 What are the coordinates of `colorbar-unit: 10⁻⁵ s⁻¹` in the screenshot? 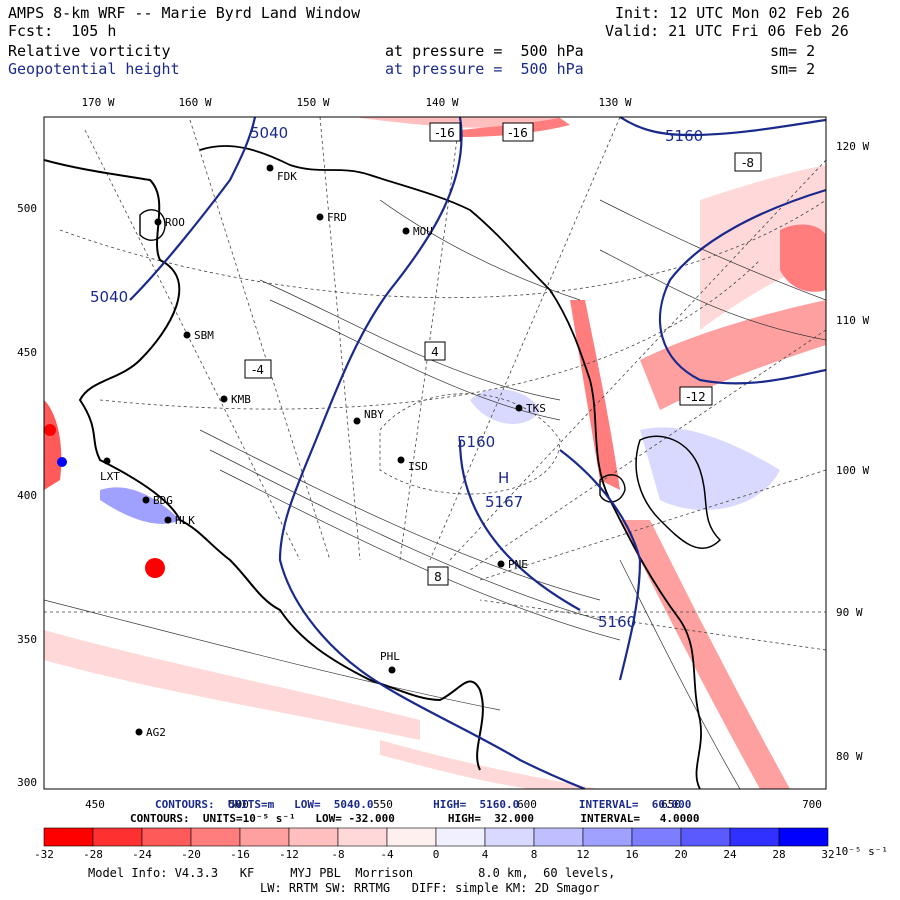 It's located at (861, 851).